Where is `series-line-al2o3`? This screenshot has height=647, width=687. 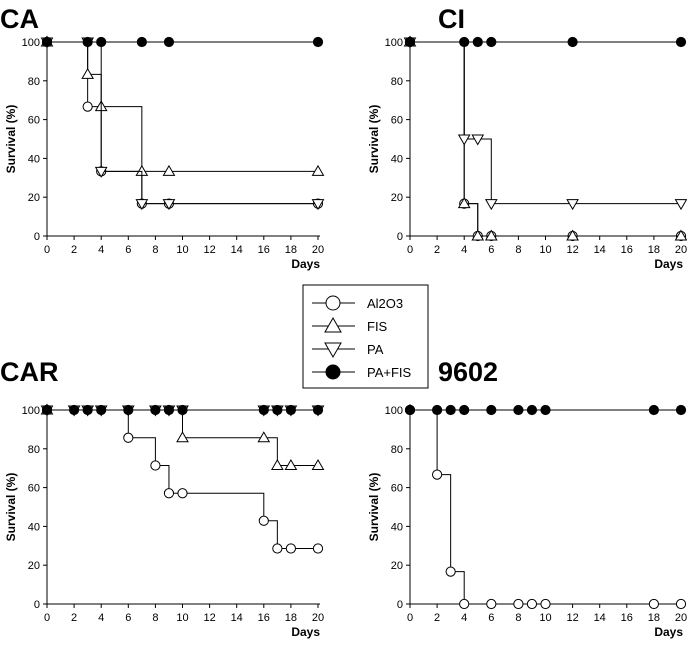 series-line-al2o3 is located at coordinates (545, 139).